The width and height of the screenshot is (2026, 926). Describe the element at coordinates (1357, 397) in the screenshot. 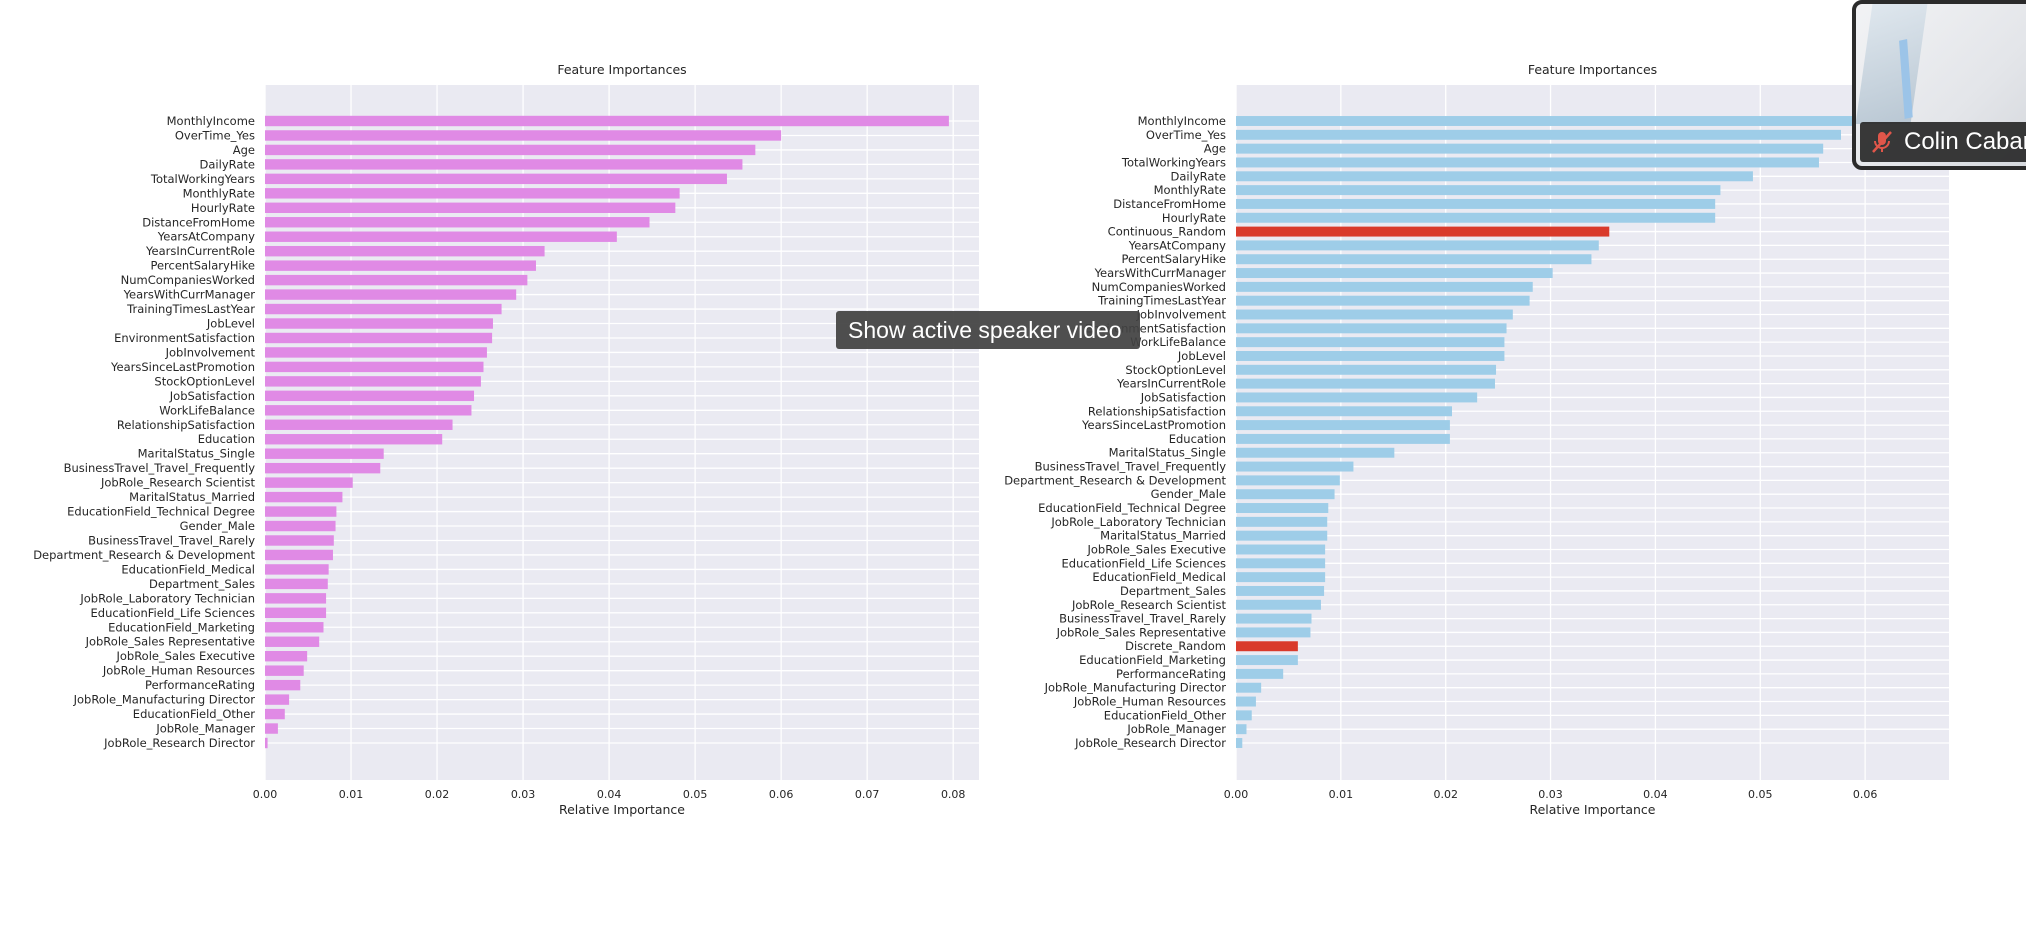

I see `bar-jobsatisfaction` at that location.